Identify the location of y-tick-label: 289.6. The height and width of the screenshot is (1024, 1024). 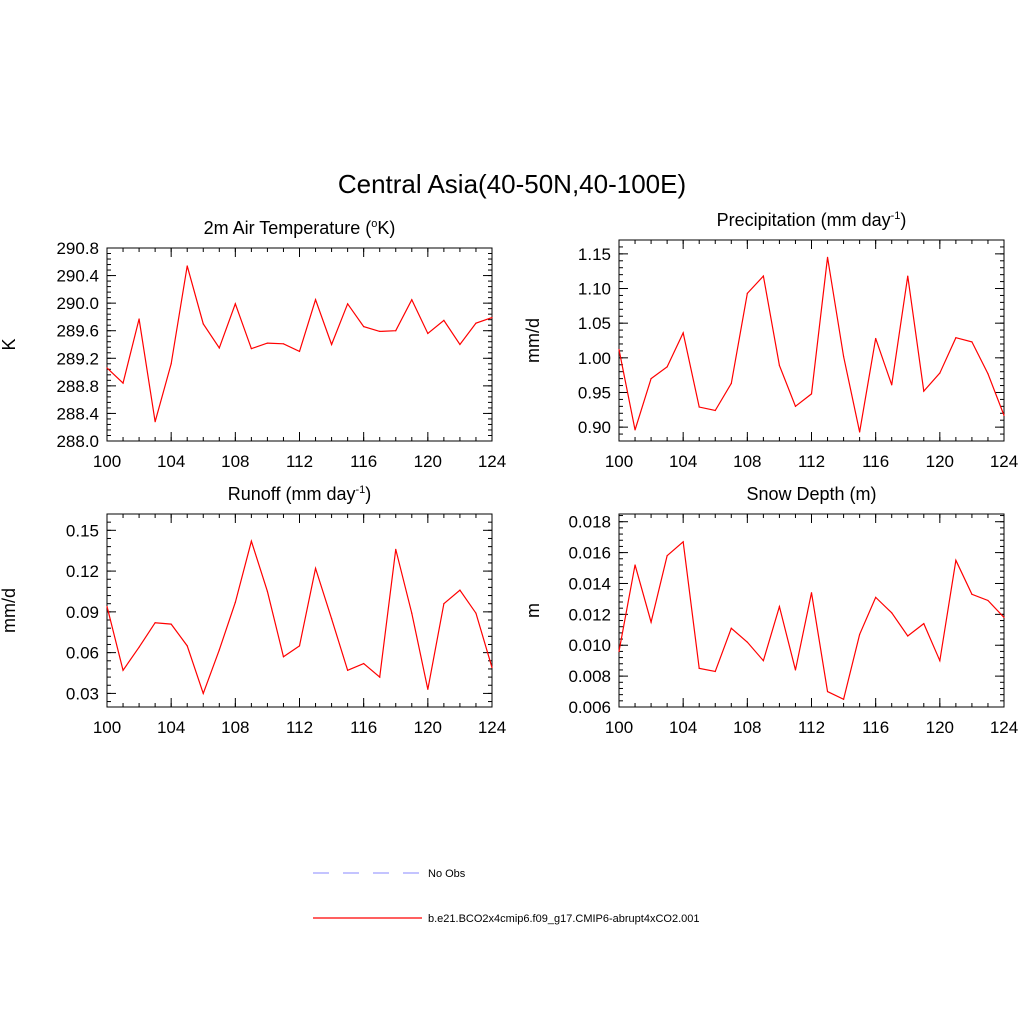
(77, 331).